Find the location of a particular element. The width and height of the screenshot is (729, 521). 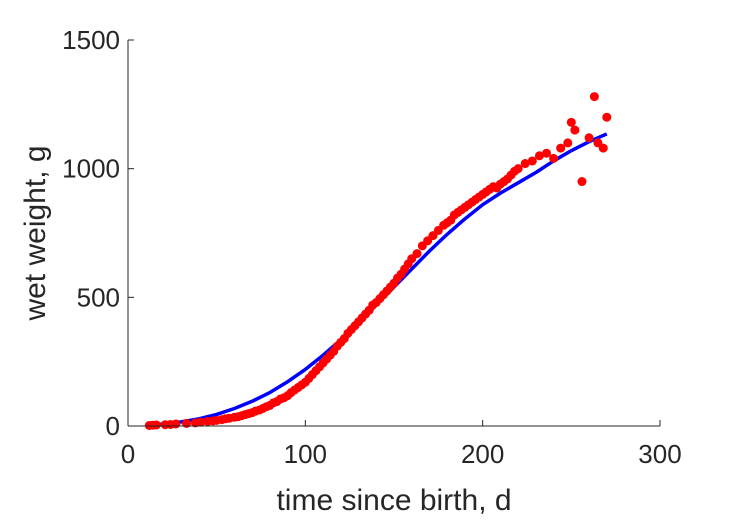

x-tick-label: 300 is located at coordinates (659, 454).